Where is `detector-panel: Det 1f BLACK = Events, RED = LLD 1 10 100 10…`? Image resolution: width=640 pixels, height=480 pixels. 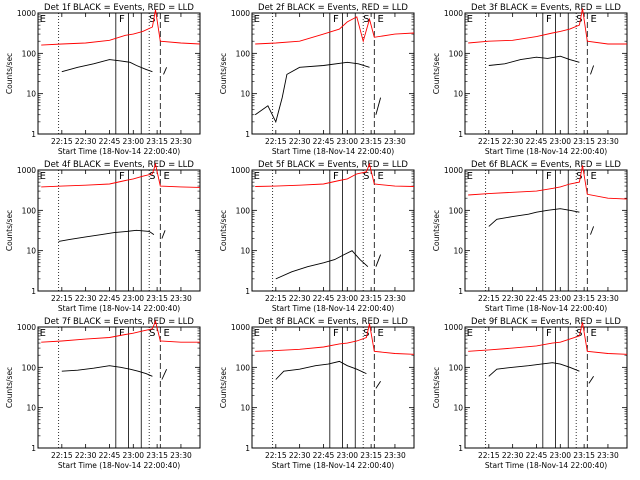
detector-panel: Det 1f BLACK = Events, RED = LLD 1 10 100 10… is located at coordinates (103, 79).